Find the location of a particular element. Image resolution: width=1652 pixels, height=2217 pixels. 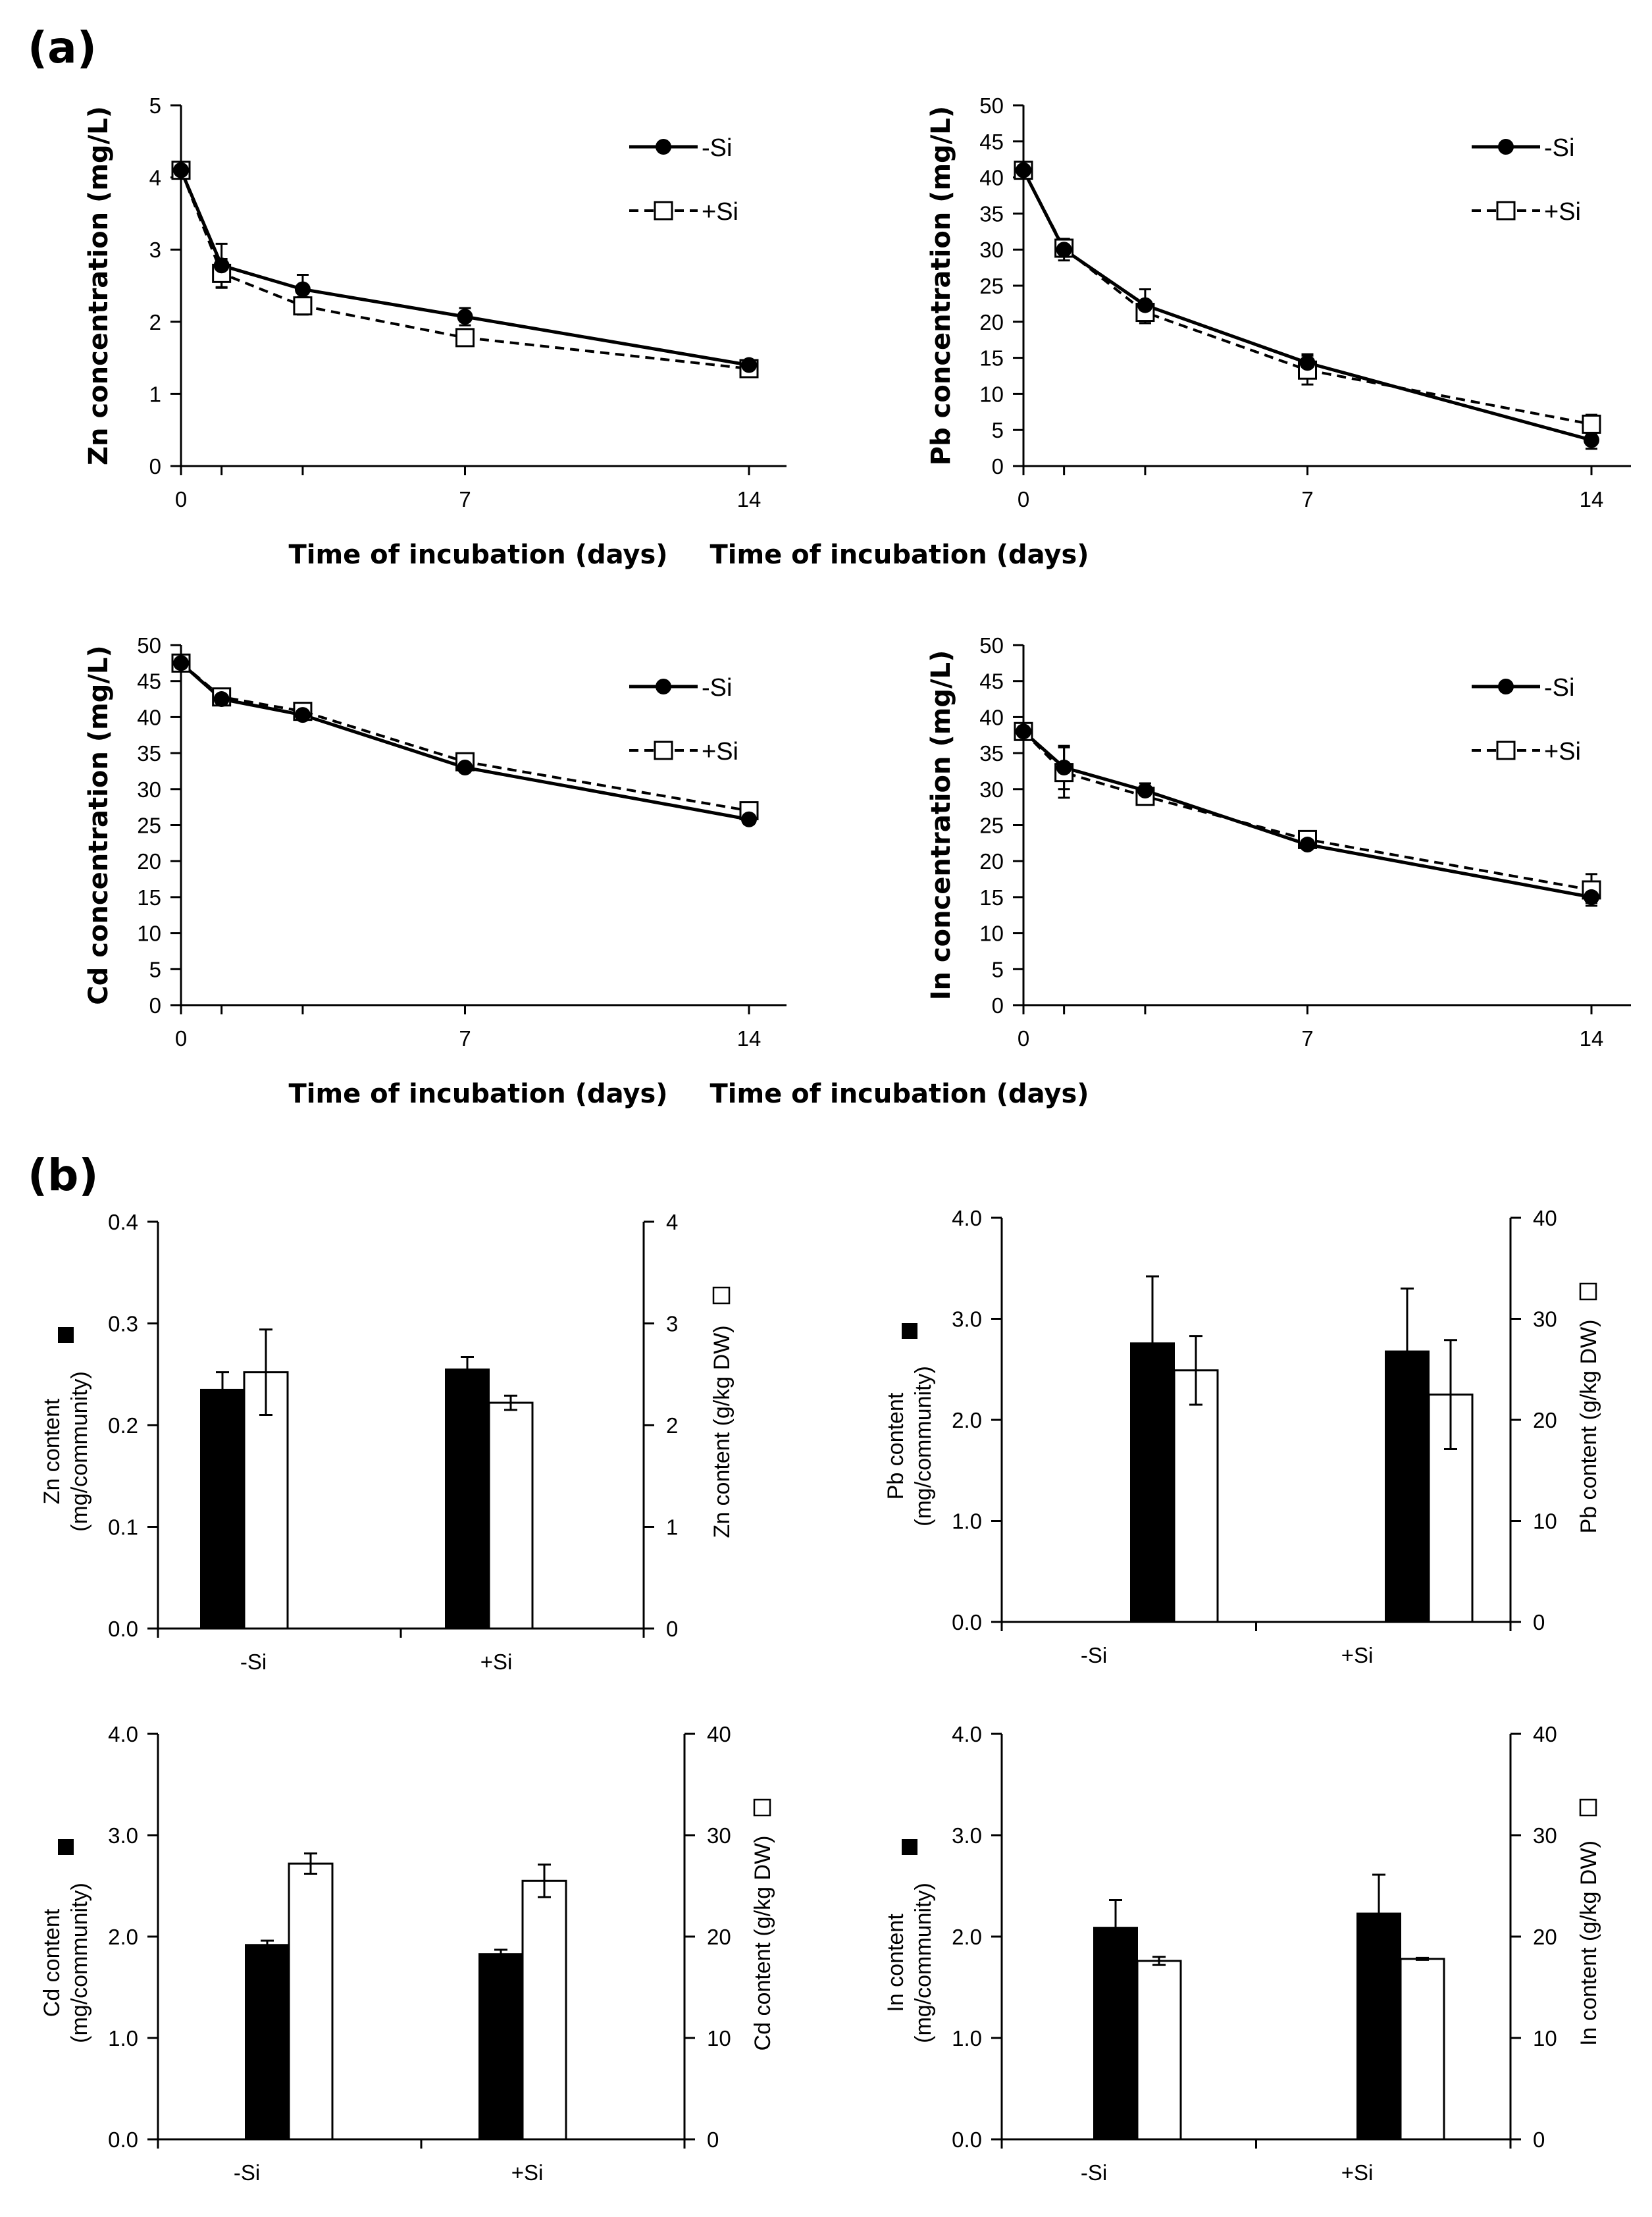

y-tick-label: 40 is located at coordinates (149, 717).